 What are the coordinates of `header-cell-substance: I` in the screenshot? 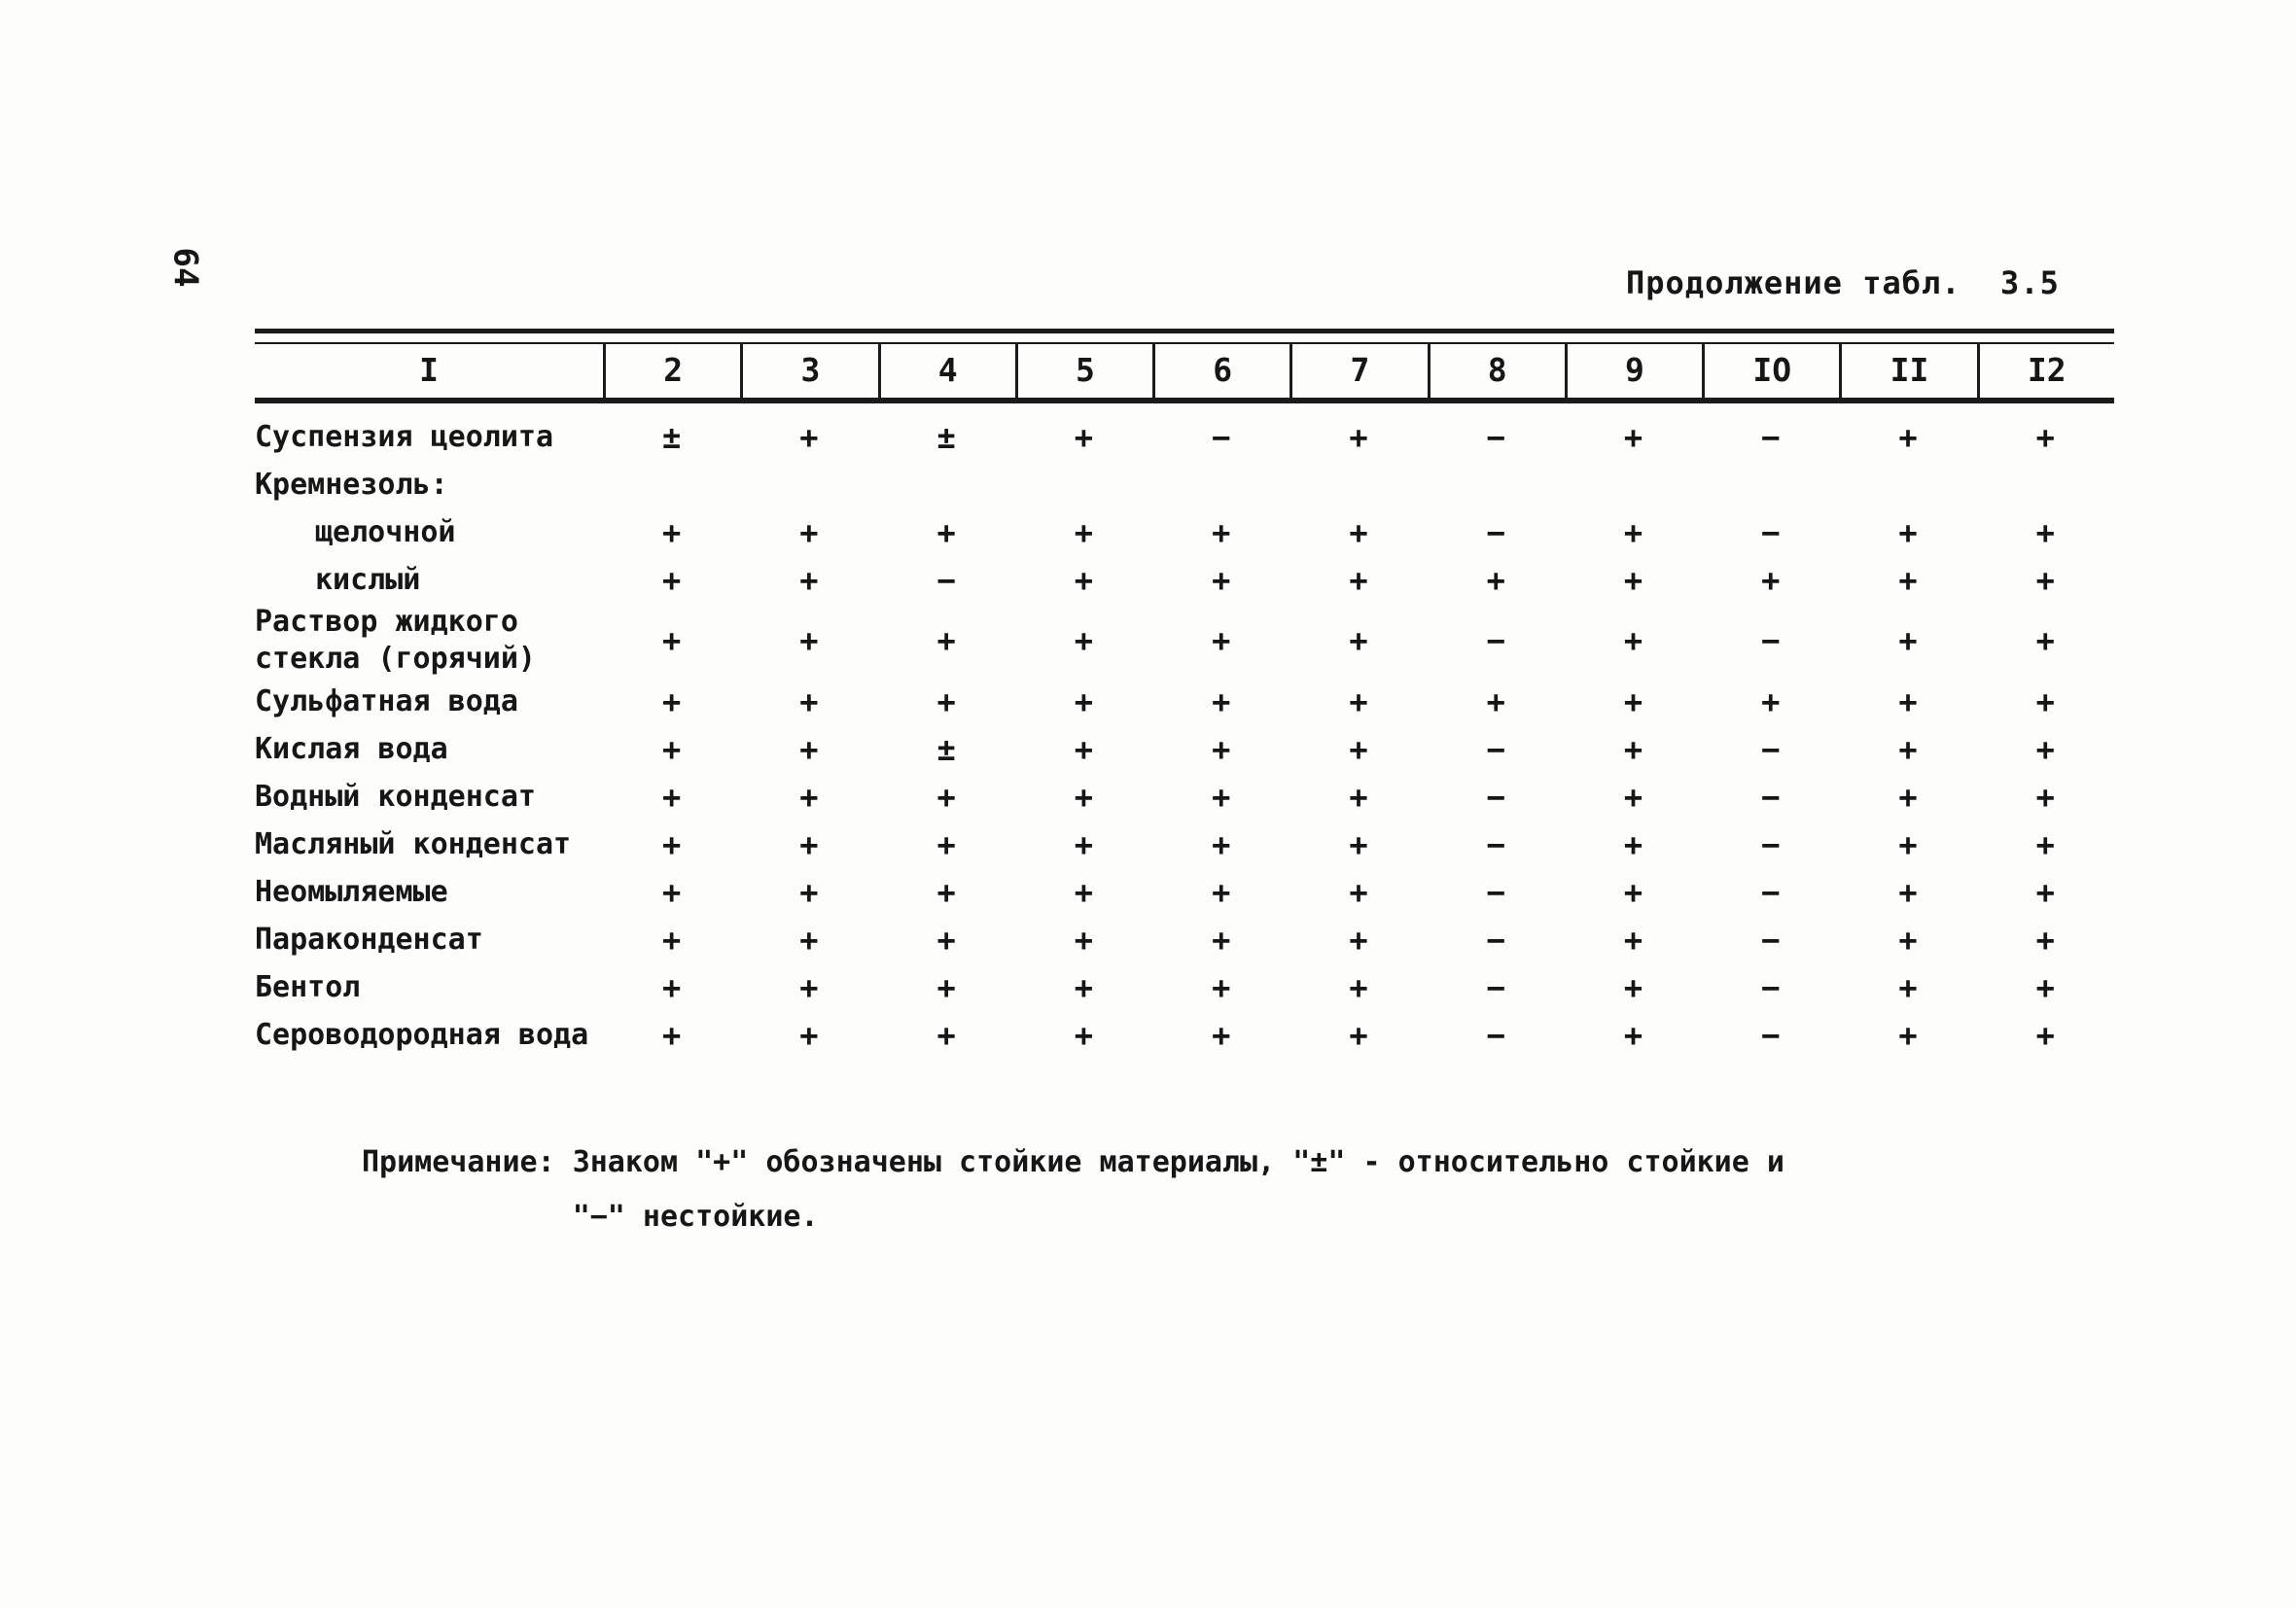 It's located at (429, 370).